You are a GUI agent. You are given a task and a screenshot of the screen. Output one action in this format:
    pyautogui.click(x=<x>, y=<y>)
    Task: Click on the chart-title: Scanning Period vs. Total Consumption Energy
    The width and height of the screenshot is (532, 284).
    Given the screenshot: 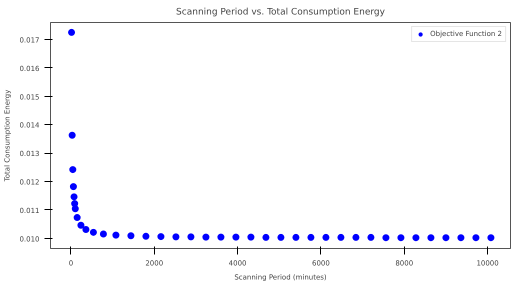 What is the action you would take?
    pyautogui.click(x=281, y=13)
    